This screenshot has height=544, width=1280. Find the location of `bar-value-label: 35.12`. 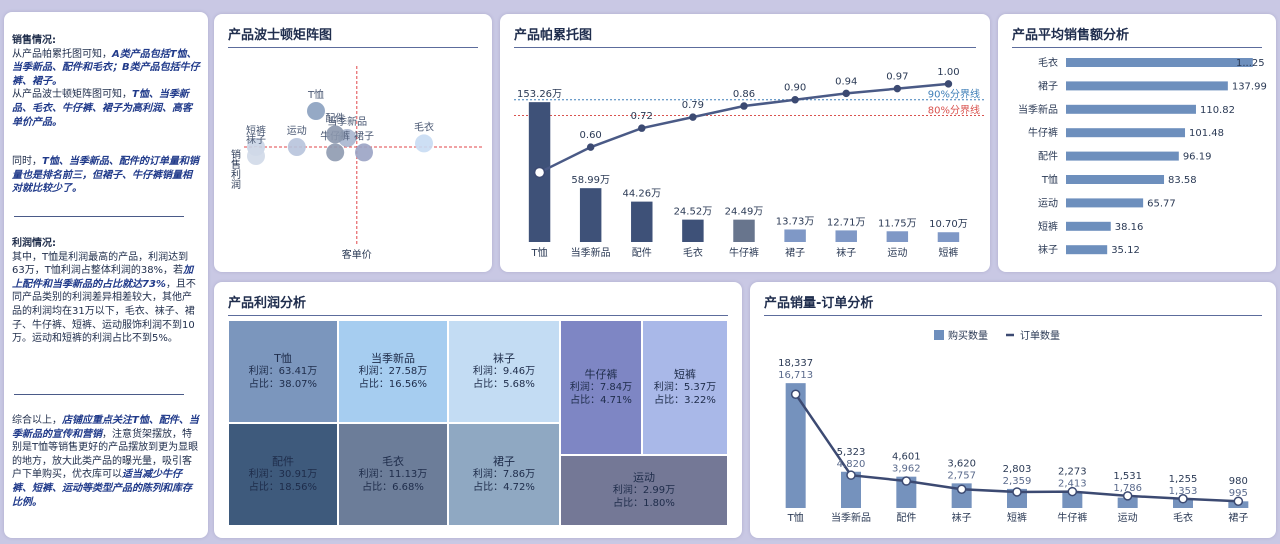

bar-value-label: 35.12 is located at coordinates (1125, 250).